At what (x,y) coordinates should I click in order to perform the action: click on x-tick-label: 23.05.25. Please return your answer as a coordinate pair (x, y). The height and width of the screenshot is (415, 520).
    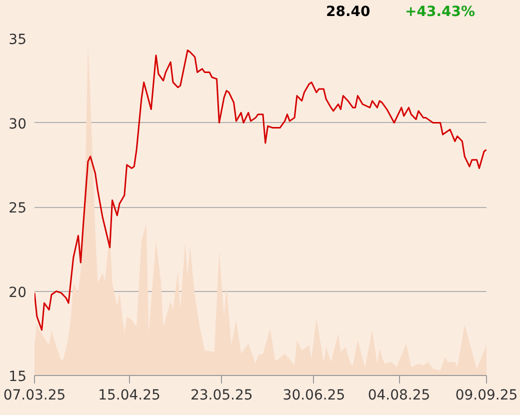
    Looking at the image, I should click on (221, 396).